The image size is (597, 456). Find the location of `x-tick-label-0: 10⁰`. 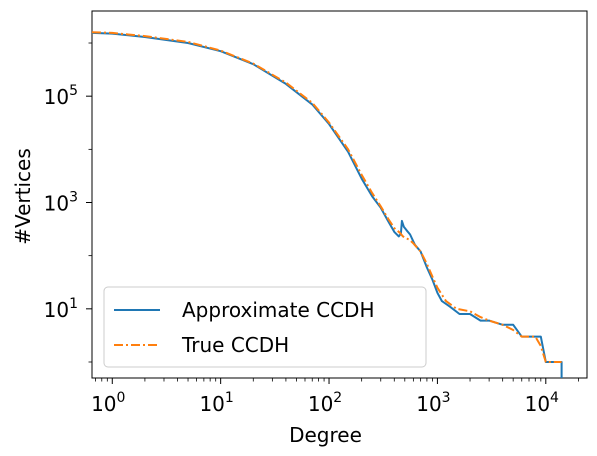

x-tick-label-0: 10⁰ is located at coordinates (108, 403).